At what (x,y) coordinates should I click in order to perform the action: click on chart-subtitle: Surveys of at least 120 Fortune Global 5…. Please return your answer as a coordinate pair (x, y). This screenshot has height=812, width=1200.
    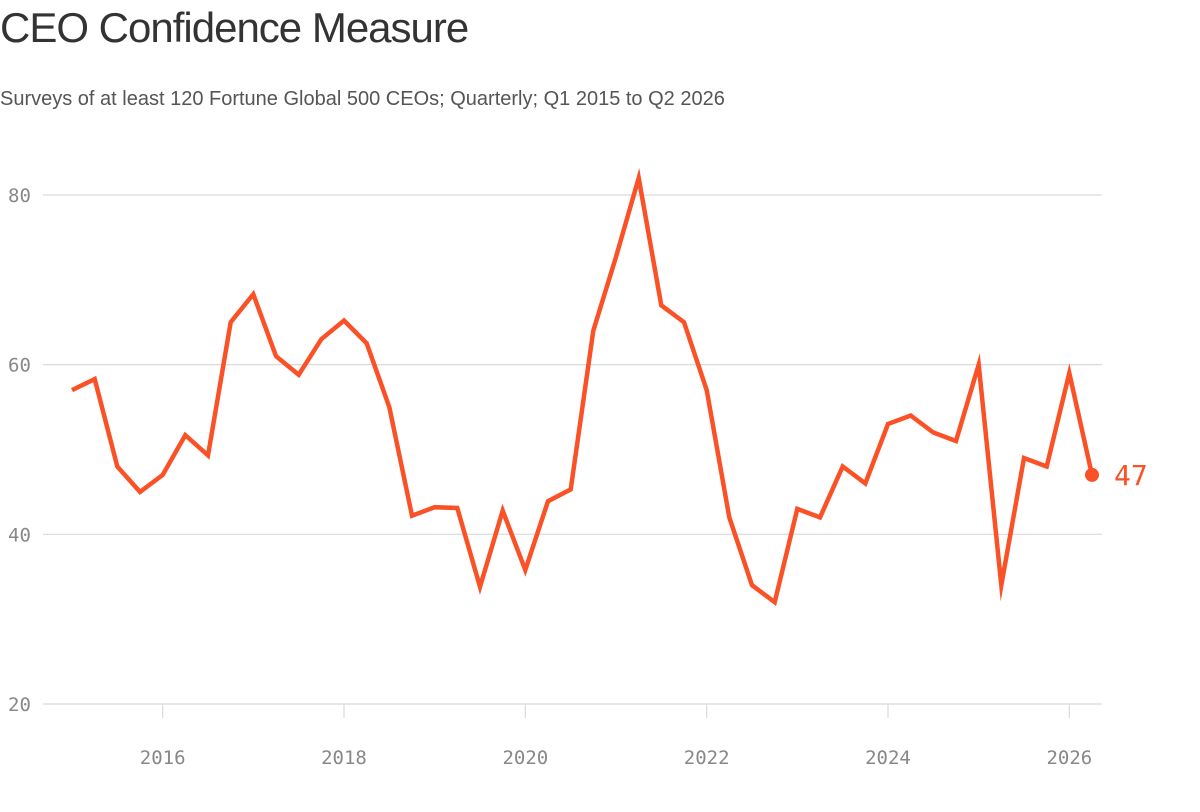
    Looking at the image, I should click on (362, 99).